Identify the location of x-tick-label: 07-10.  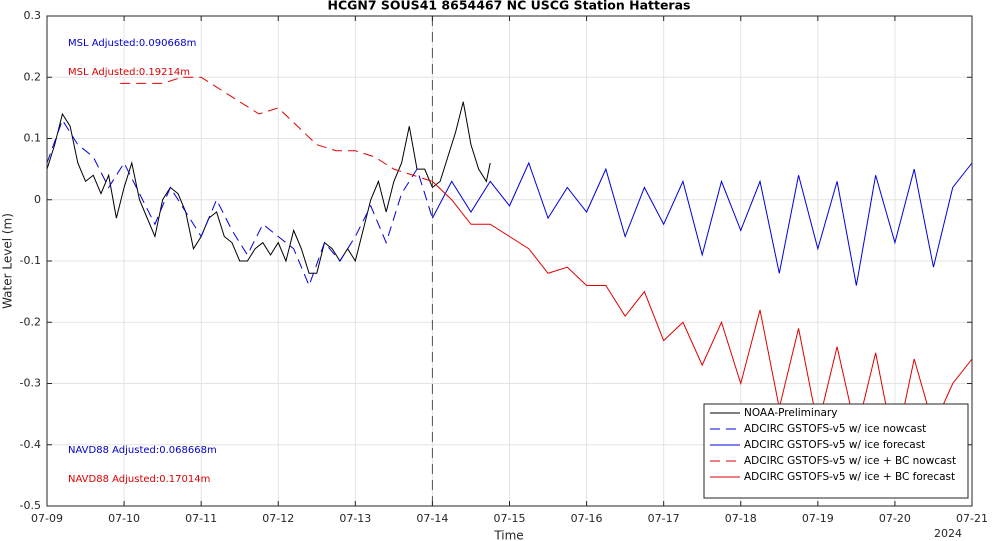
(124, 518).